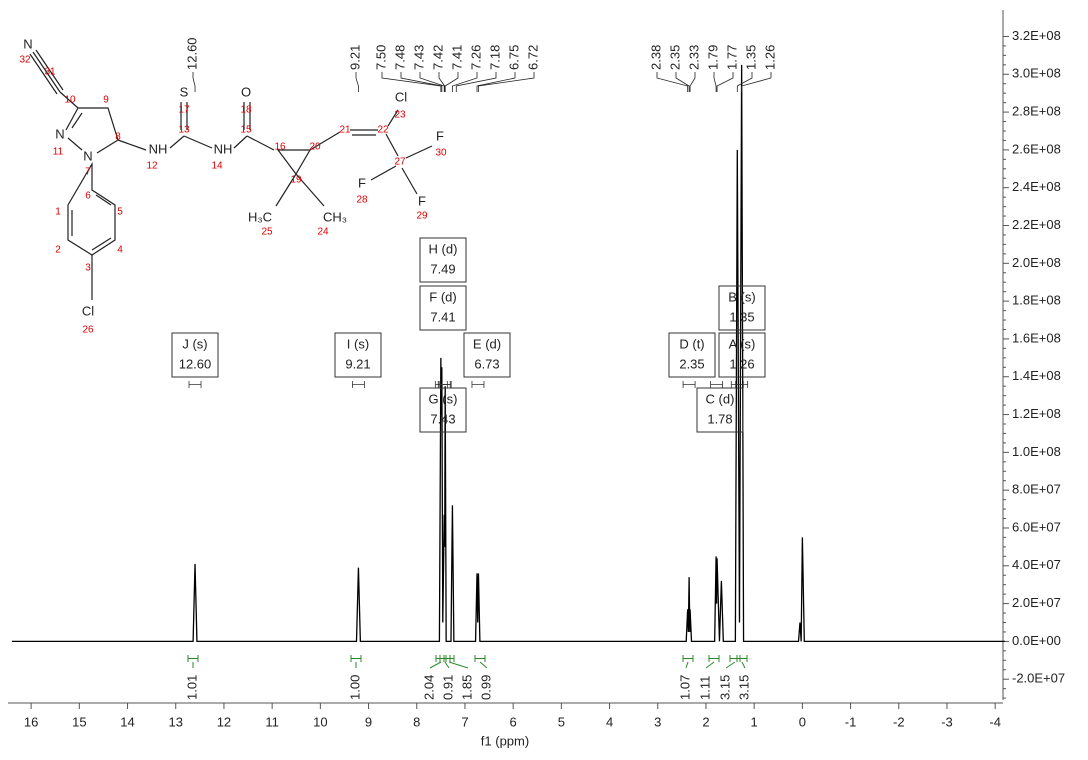 The width and height of the screenshot is (1088, 760). I want to click on multiplet-shift: 1.78, so click(719, 418).